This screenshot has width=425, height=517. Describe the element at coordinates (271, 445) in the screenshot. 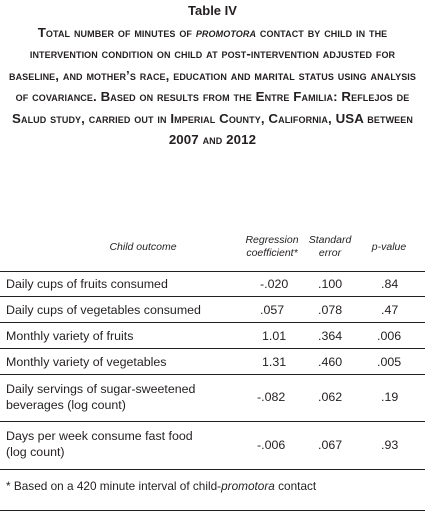

I see `coef-cell: -.006` at that location.